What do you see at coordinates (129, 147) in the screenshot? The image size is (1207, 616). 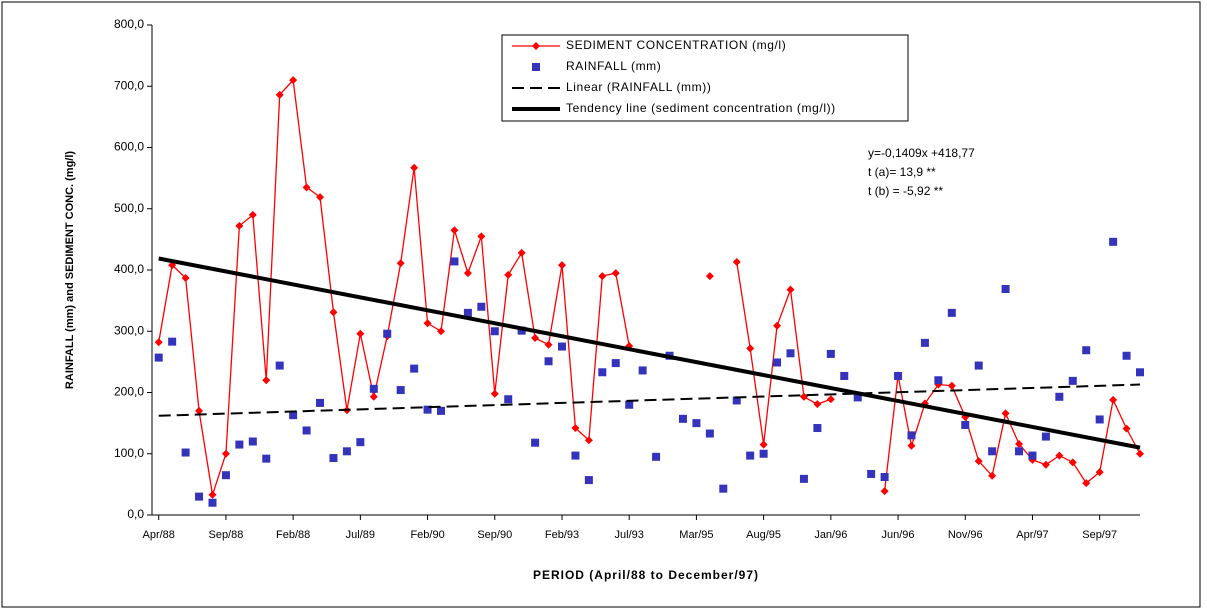 I see `y-tick-label: 600,0` at bounding box center [129, 147].